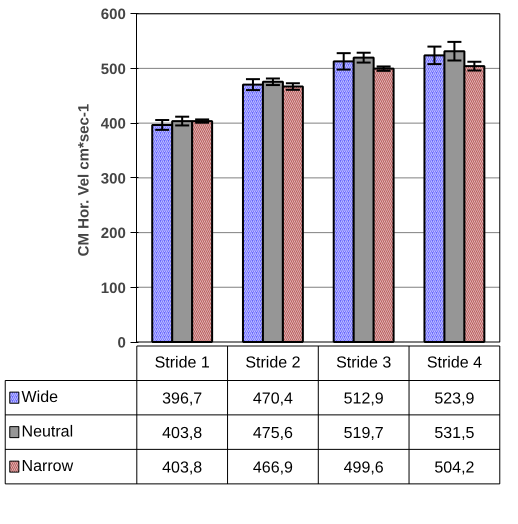  What do you see at coordinates (454, 363) in the screenshot?
I see `x-tick-label: Stride 4` at bounding box center [454, 363].